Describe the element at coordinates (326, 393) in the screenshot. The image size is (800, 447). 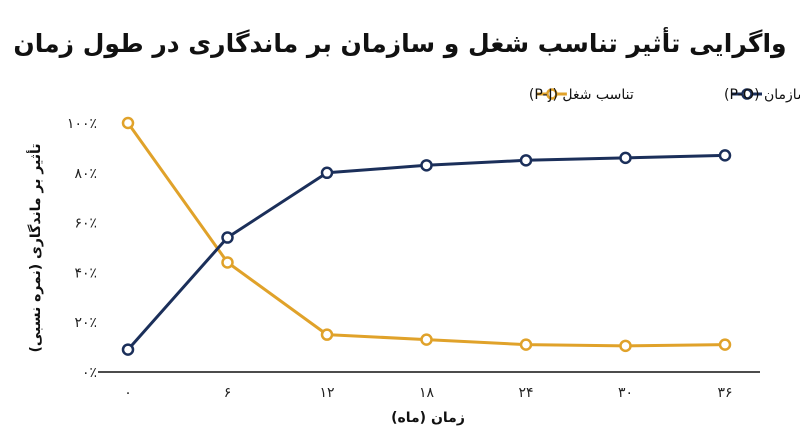
I see `x-tick-label: ۱۲` at that location.